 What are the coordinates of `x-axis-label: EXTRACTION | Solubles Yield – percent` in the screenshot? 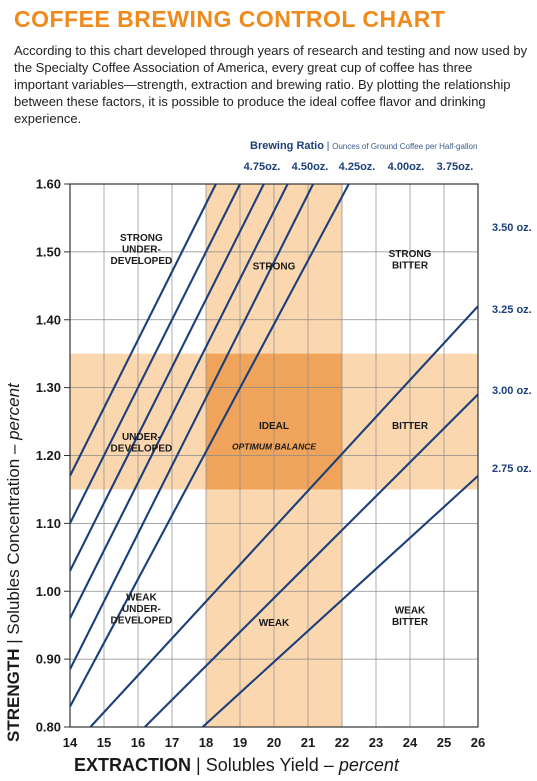 It's located at (236, 765).